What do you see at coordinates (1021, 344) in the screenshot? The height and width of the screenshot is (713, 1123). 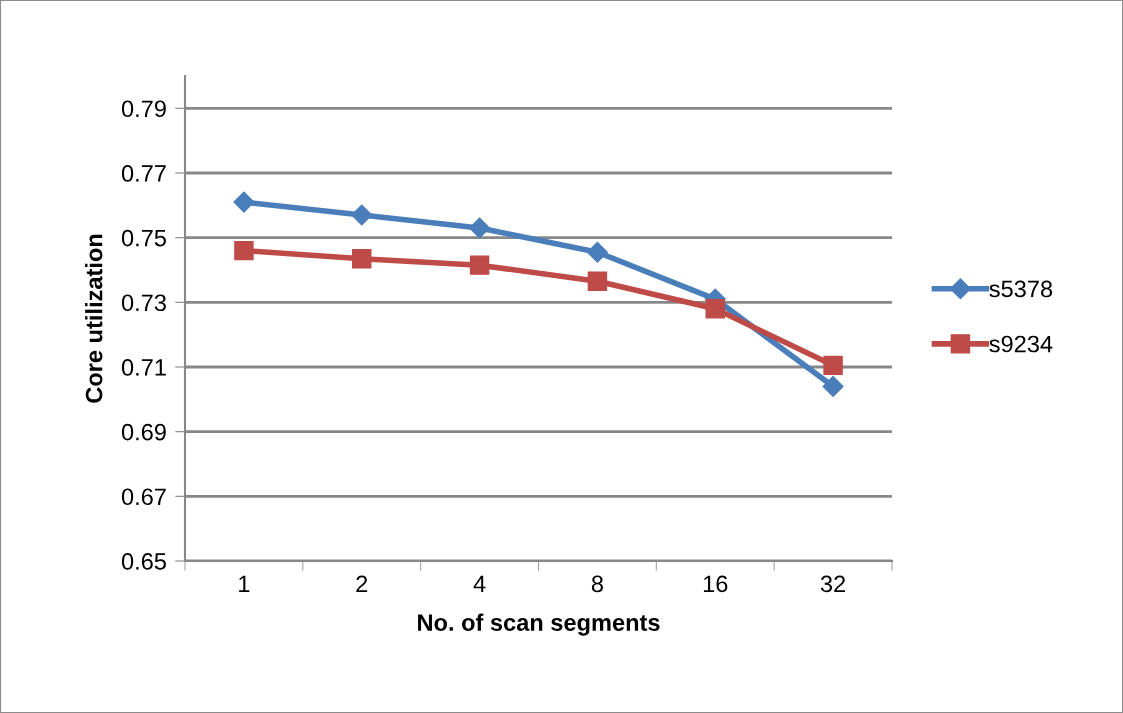 I see `legend-label: s9234` at bounding box center [1021, 344].